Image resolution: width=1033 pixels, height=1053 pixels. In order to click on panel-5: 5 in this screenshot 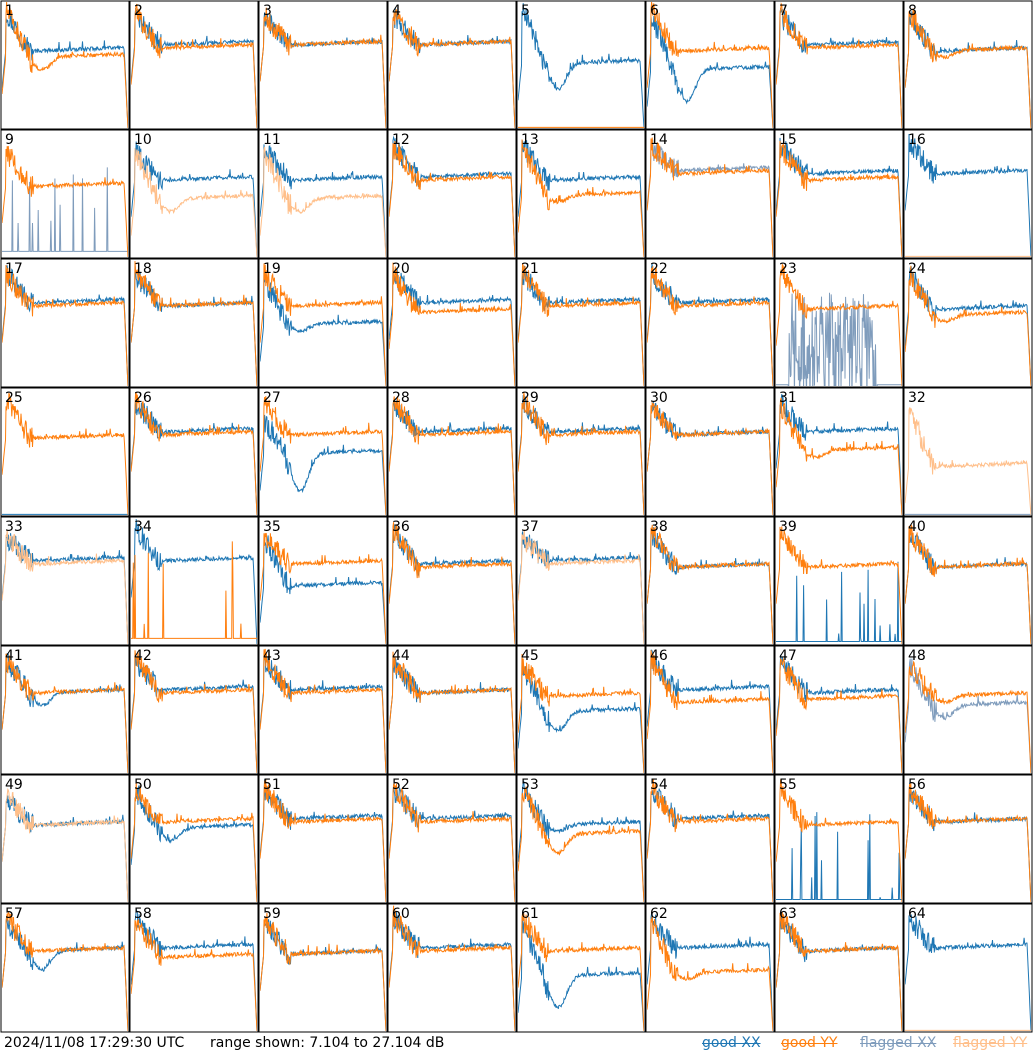, I will do `click(581, 65)`.